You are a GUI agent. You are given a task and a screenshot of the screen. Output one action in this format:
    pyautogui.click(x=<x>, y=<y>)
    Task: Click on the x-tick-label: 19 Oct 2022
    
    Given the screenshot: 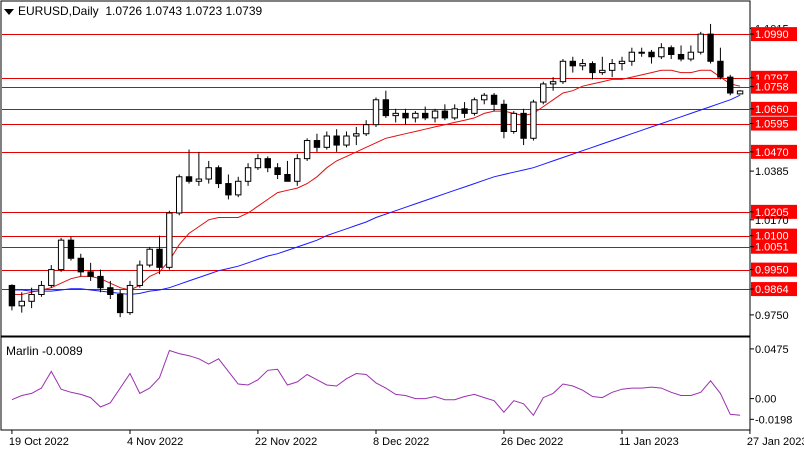 What is the action you would take?
    pyautogui.click(x=39, y=442)
    